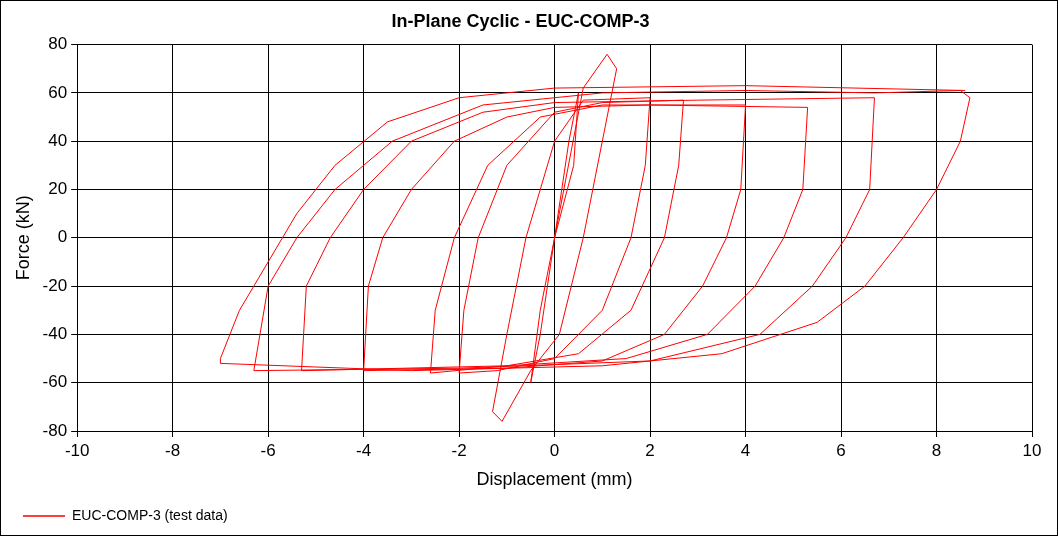  Describe the element at coordinates (364, 450) in the screenshot. I see `x-tick-label: -4` at that location.